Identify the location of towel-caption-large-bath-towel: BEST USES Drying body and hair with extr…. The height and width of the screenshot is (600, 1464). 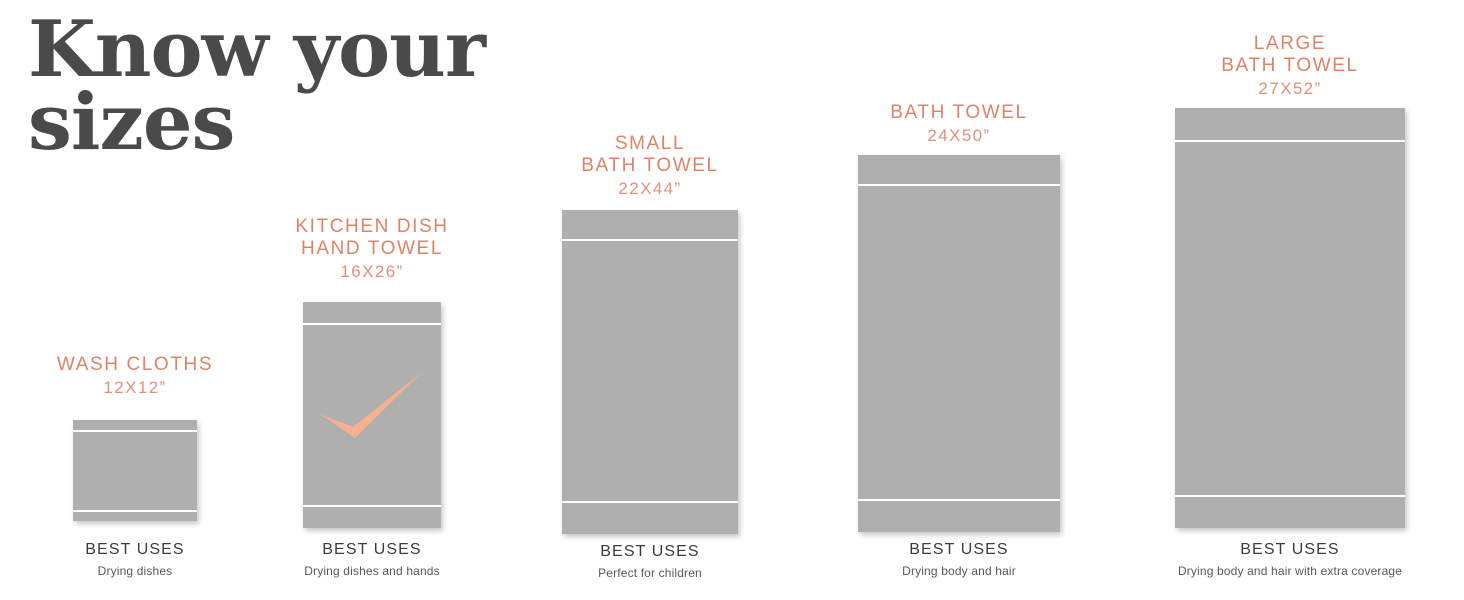
(1290, 559).